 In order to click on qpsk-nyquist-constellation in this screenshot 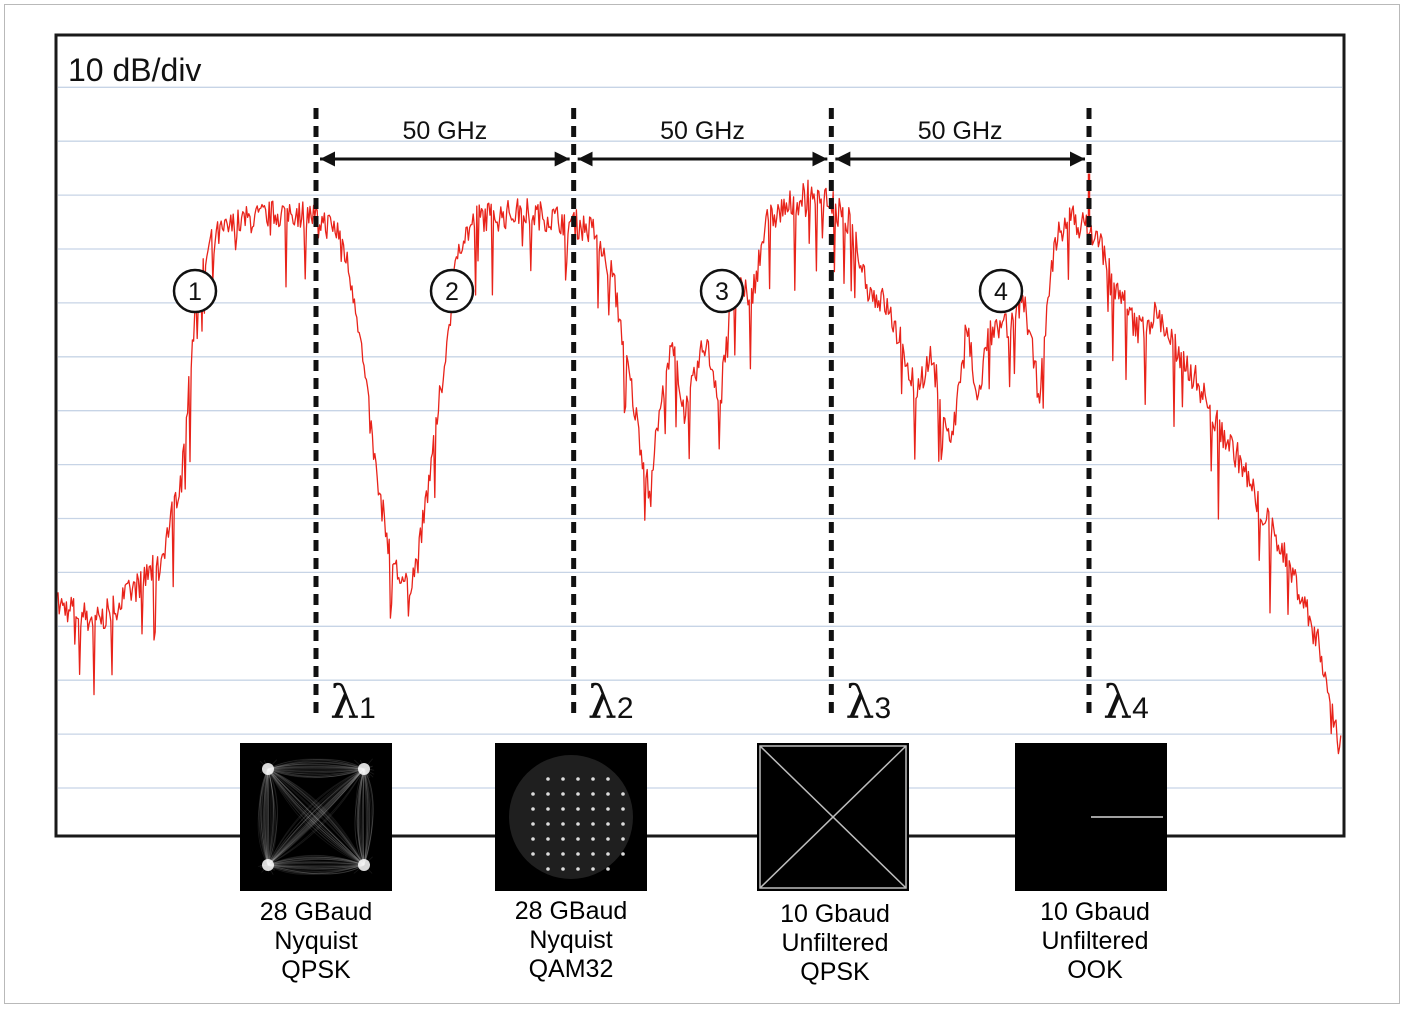, I will do `click(316, 817)`.